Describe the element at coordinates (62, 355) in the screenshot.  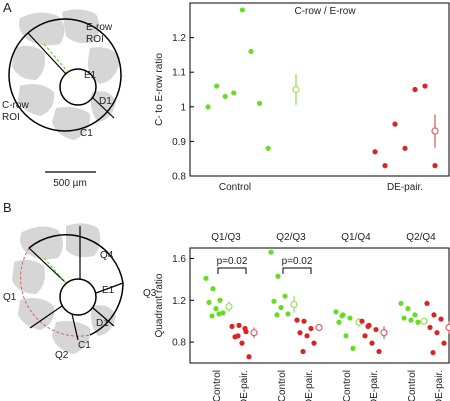
I see `region-label: Q2` at that location.